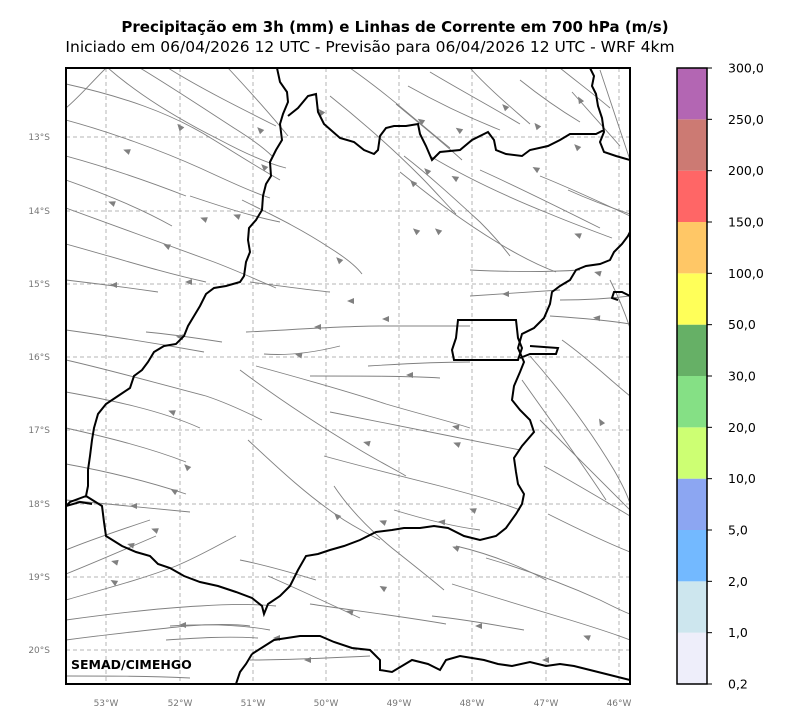  I want to click on longitude-label: 51°W, so click(253, 704).